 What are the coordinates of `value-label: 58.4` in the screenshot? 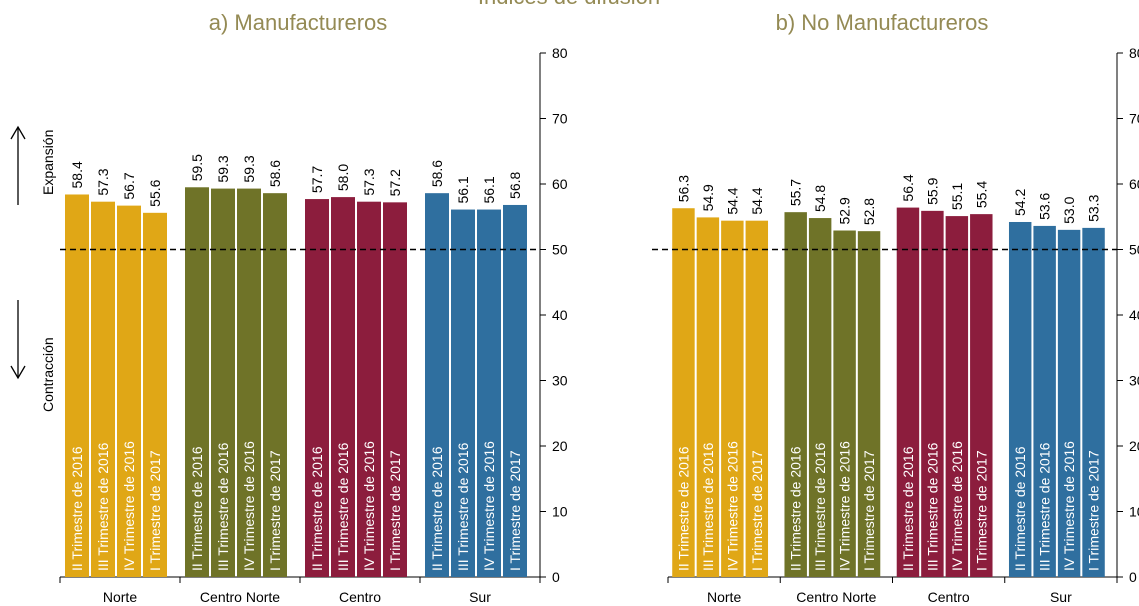 It's located at (77, 174).